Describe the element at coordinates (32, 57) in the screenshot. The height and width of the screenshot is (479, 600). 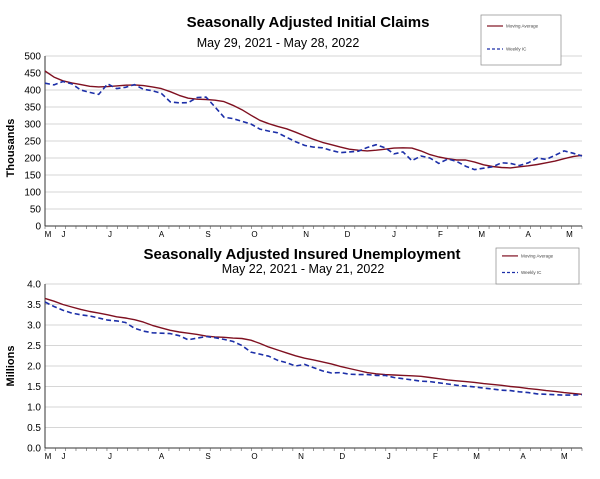
I see `y-tick-label: 500` at that location.